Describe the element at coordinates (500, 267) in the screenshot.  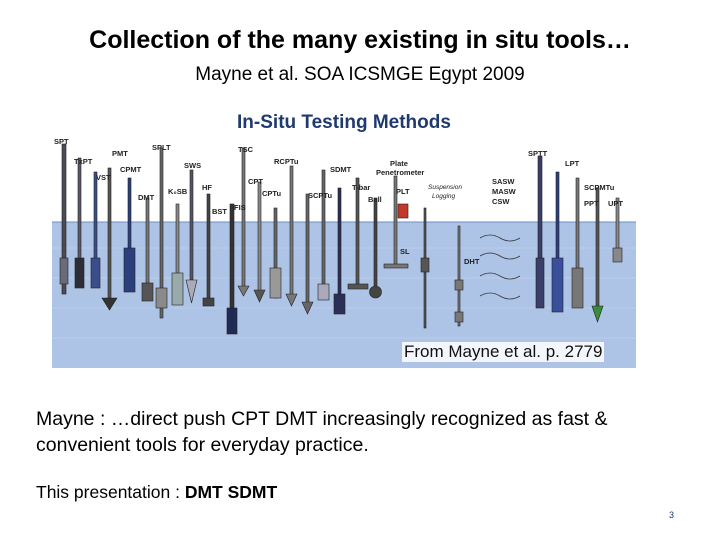
I see `tool-sasw` at that location.